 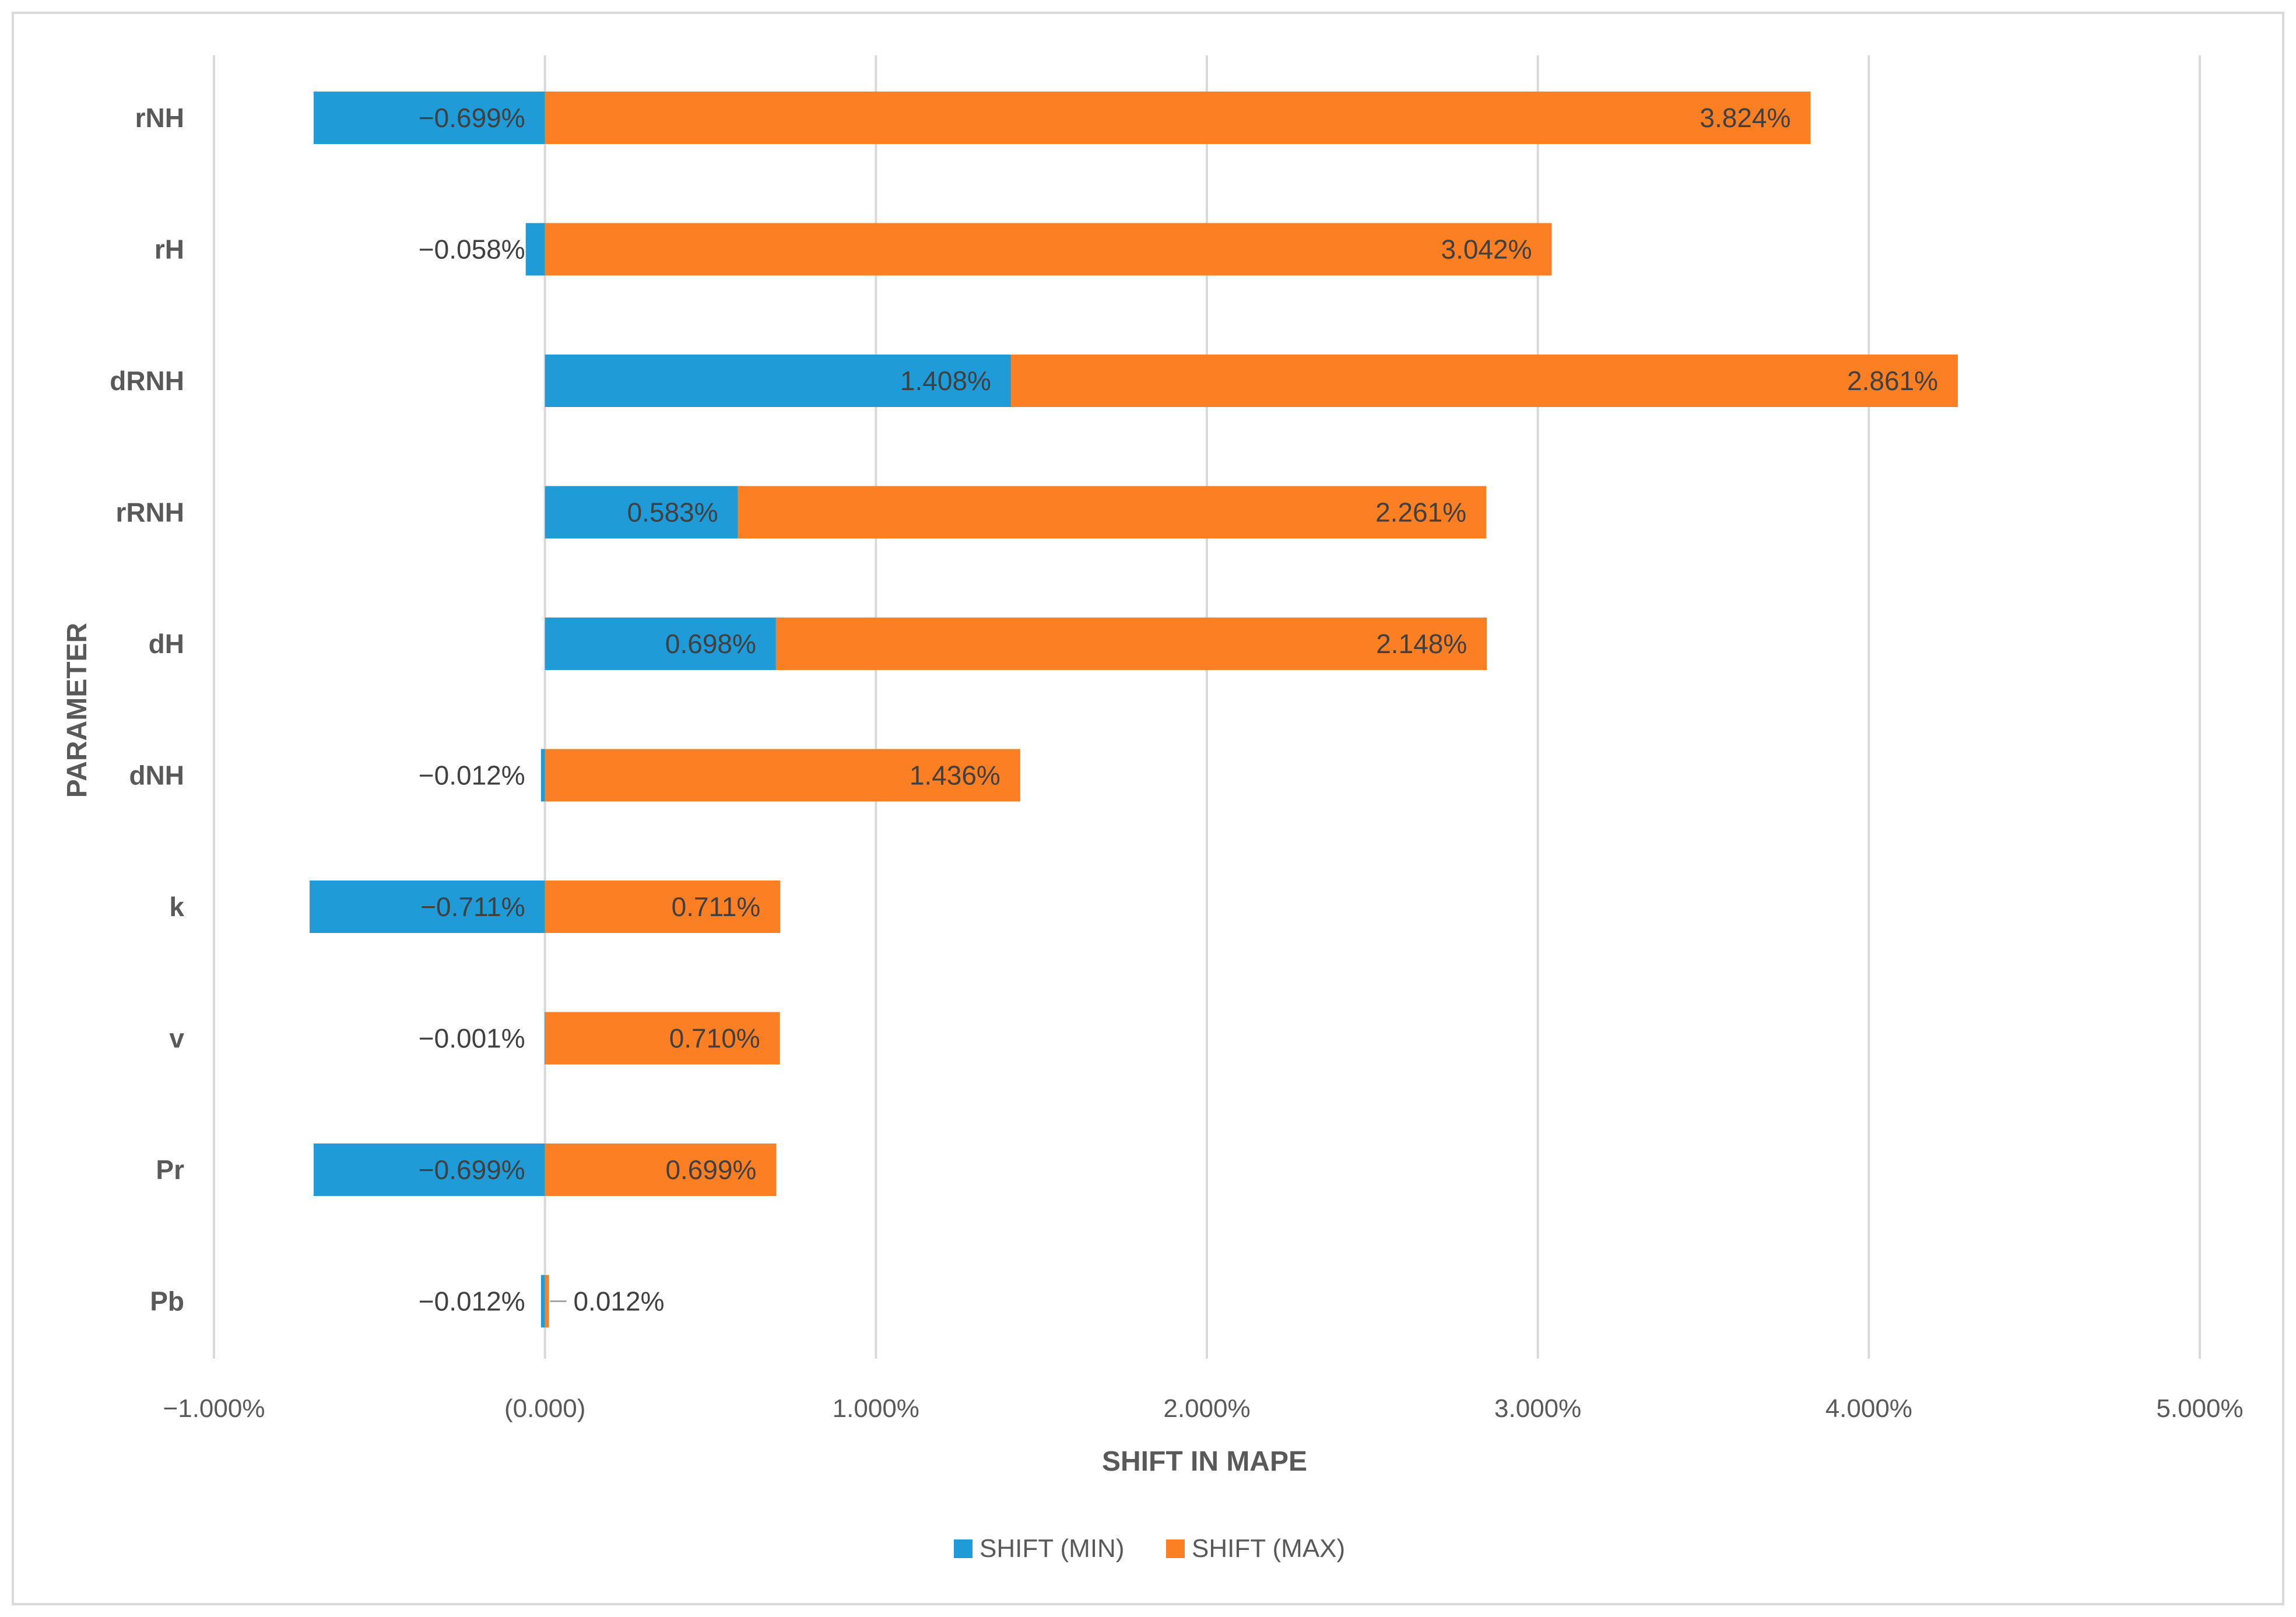 I want to click on category-label: v, so click(x=176, y=1038).